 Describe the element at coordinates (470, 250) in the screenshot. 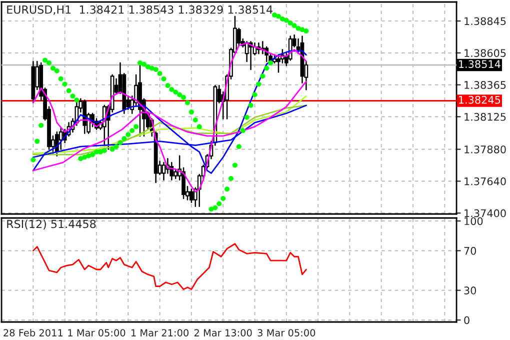

I see `y-tick-label: 70` at that location.